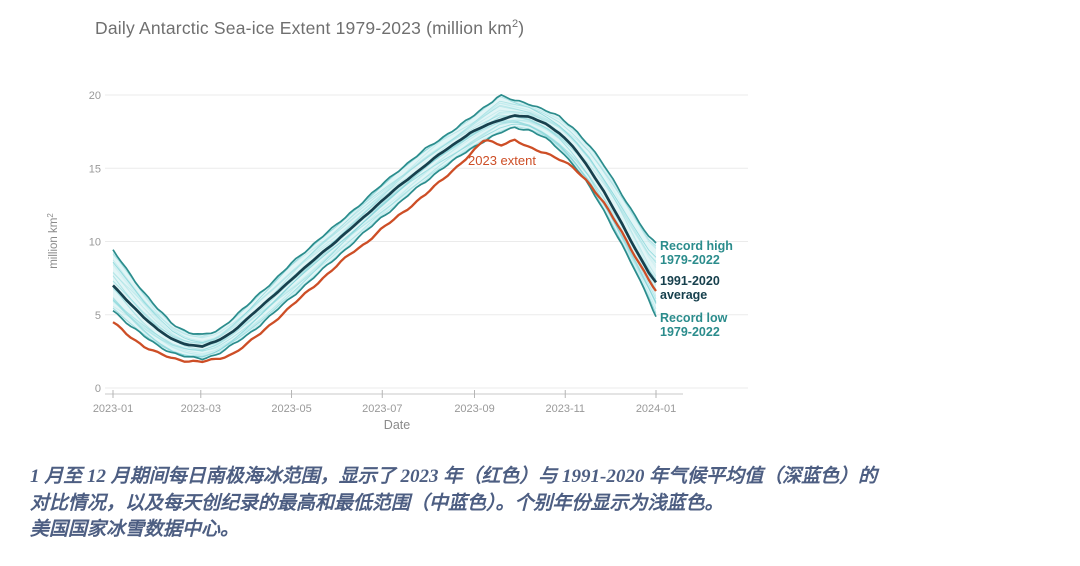  Describe the element at coordinates (135, 529) in the screenshot. I see `caption-line-3: 美国国家冰雪数据中心。` at that location.